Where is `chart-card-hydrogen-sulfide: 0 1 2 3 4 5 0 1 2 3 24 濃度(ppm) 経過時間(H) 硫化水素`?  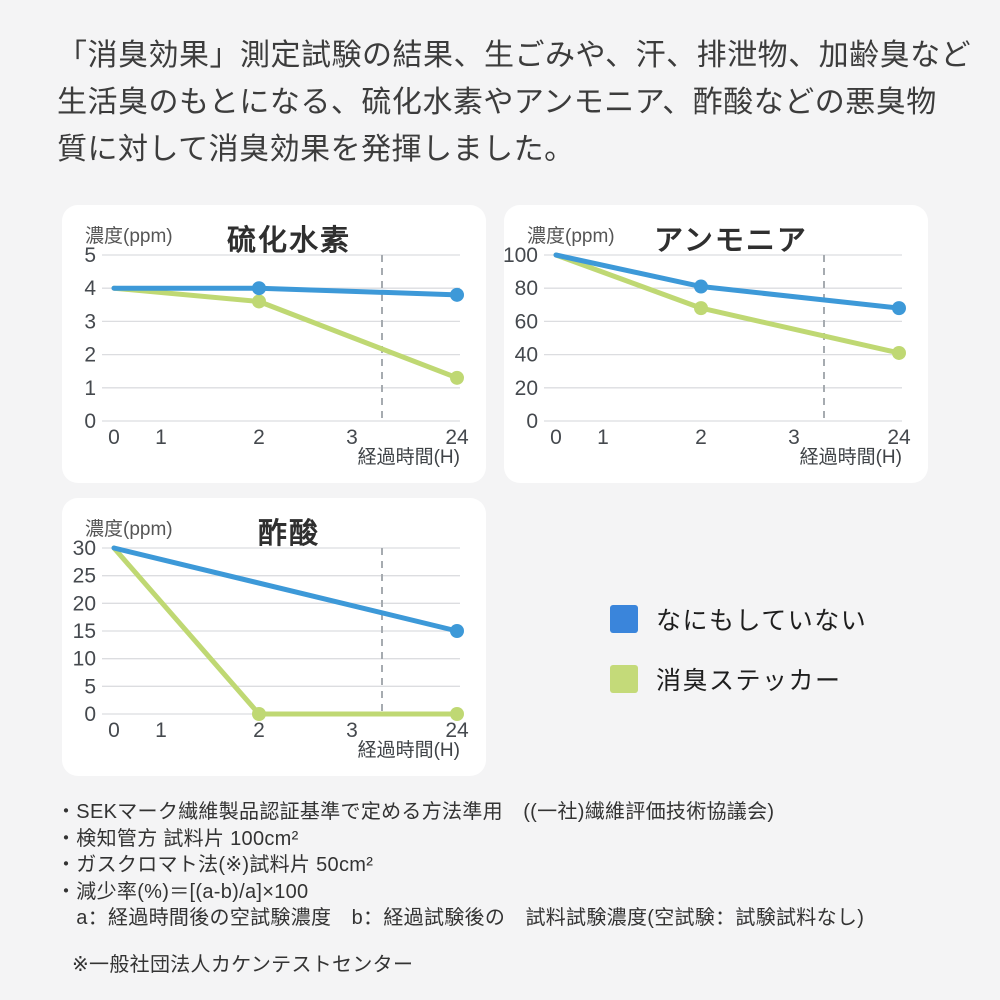
chart-card-hydrogen-sulfide: 0 1 2 3 4 5 0 1 2 3 24 濃度(ppm) 経過時間(H) 硫化水素 is located at coordinates (274, 344).